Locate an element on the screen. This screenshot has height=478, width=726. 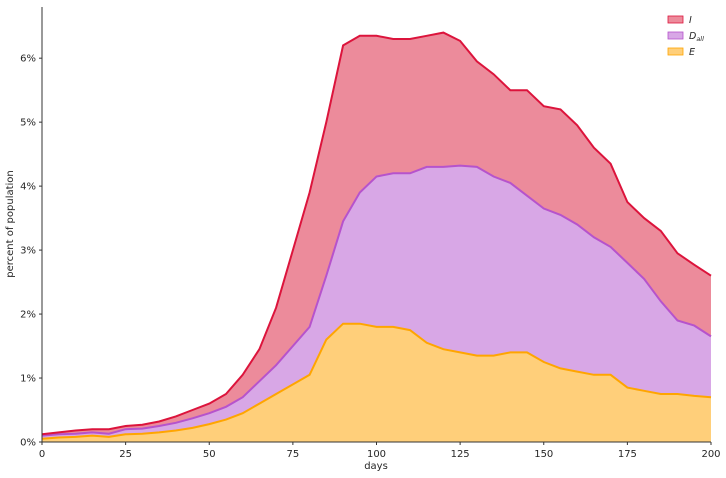
y-tick-label: 6% is located at coordinates (28, 59).